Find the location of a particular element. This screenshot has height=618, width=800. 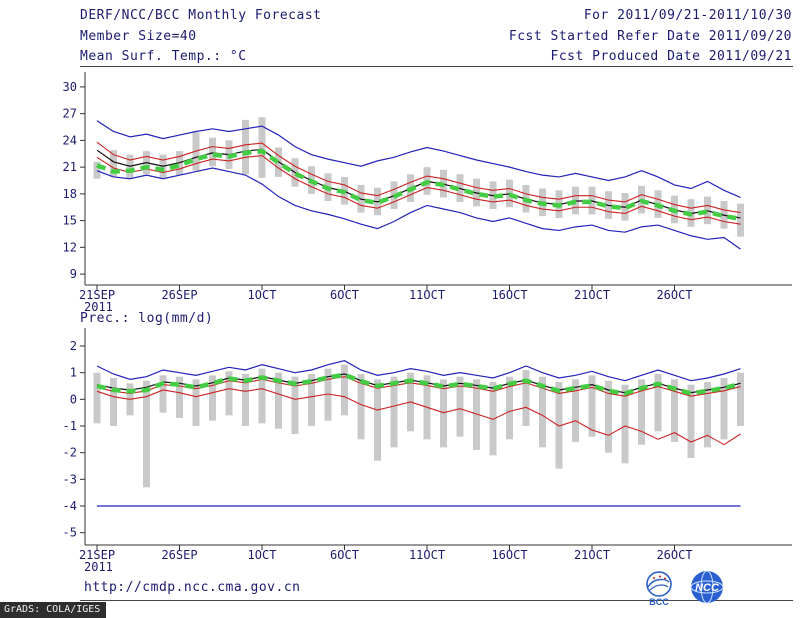

page-title: DERF/NCC/BCC Monthly Forecast is located at coordinates (201, 15).